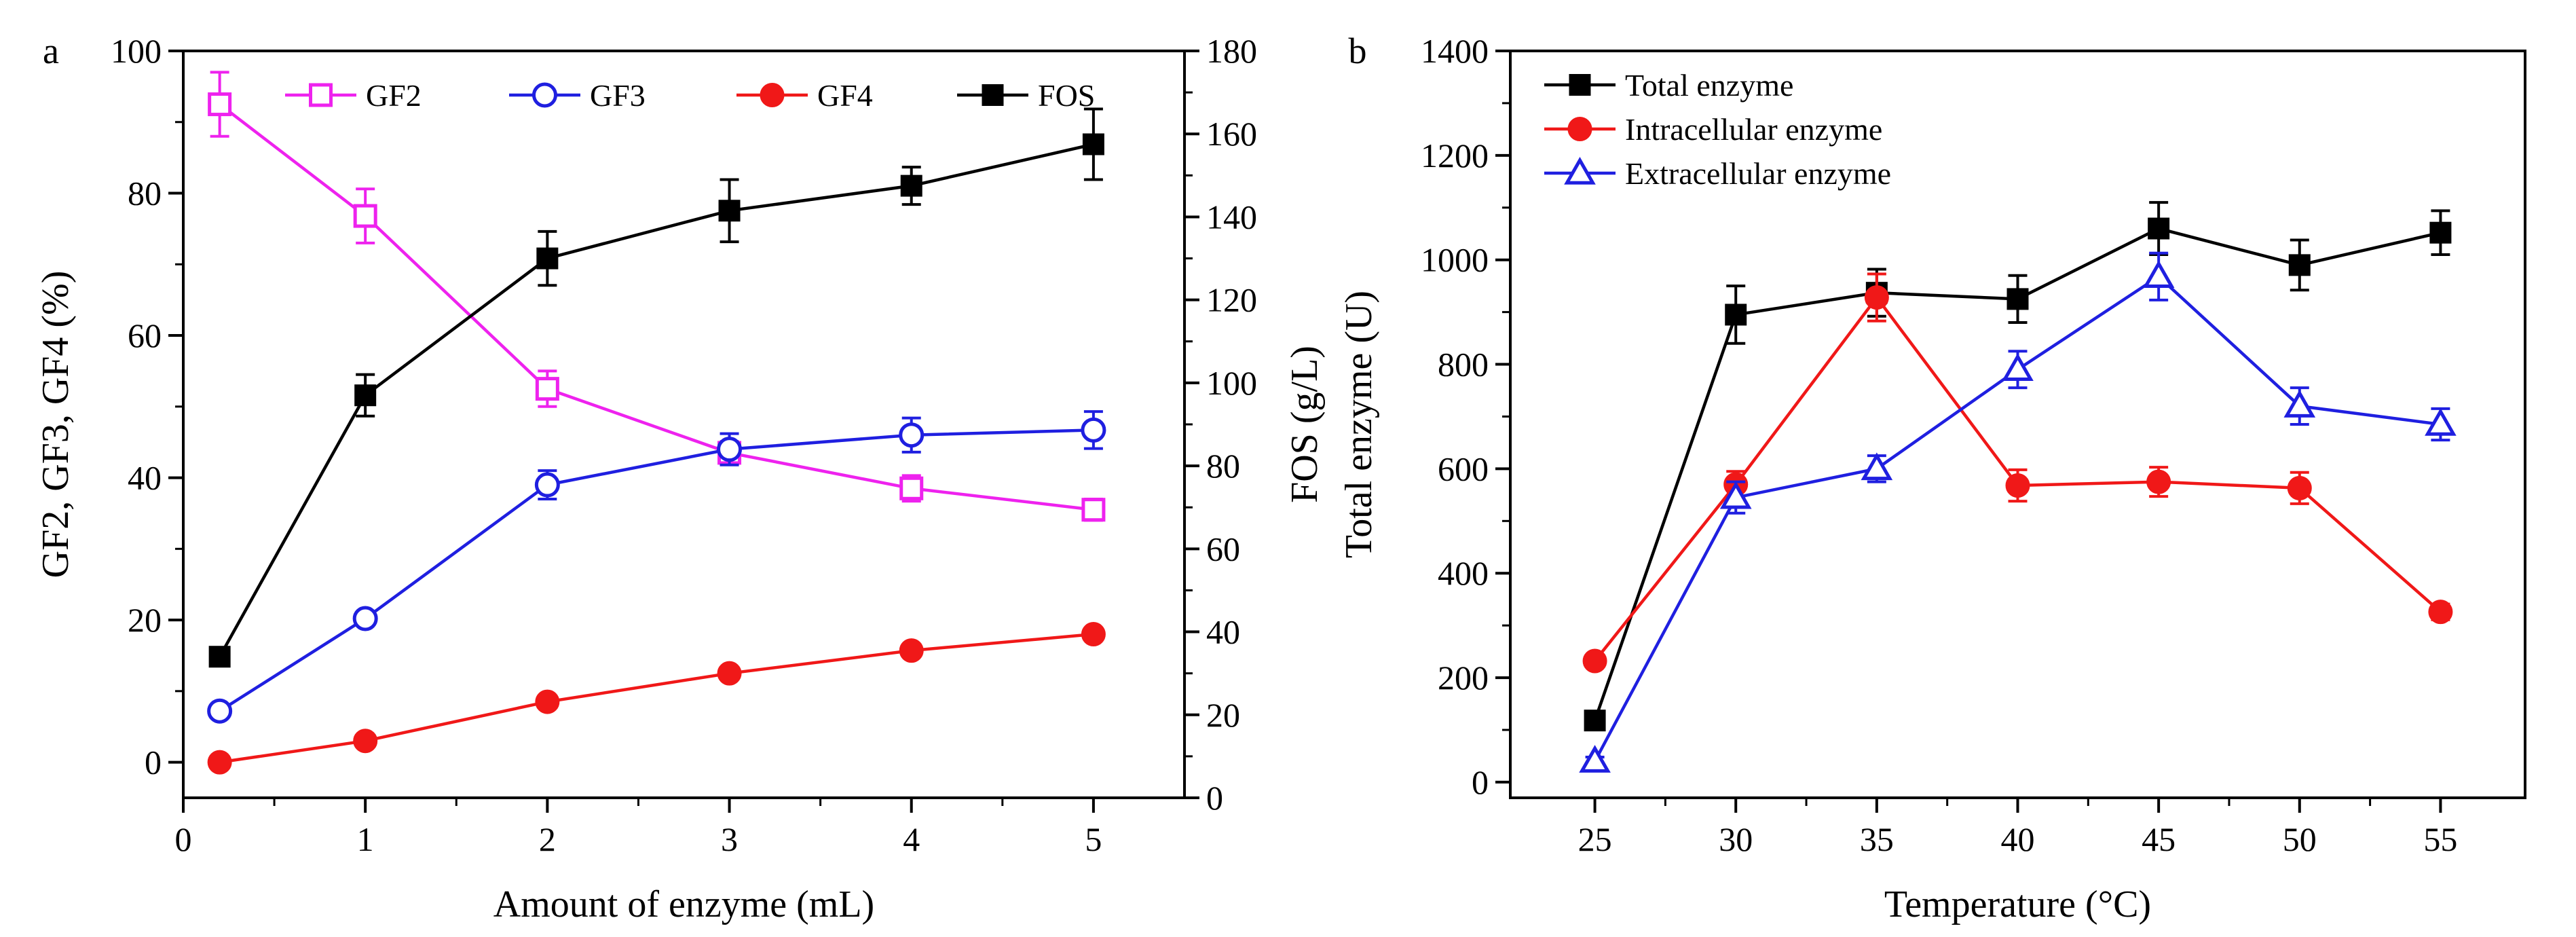 The image size is (2576, 937). What do you see at coordinates (136, 51) in the screenshot?
I see `y-tick-label: 100` at bounding box center [136, 51].